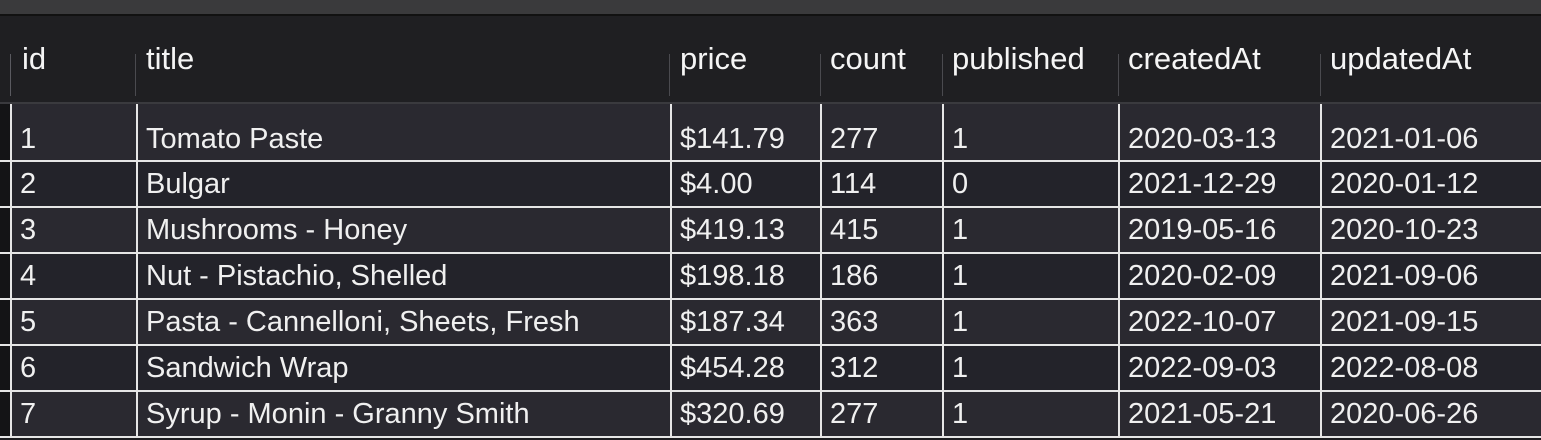 Image resolution: width=1541 pixels, height=440 pixels. Describe the element at coordinates (1430, 368) in the screenshot. I see `cell-updatedat: 2022-08-08` at that location.